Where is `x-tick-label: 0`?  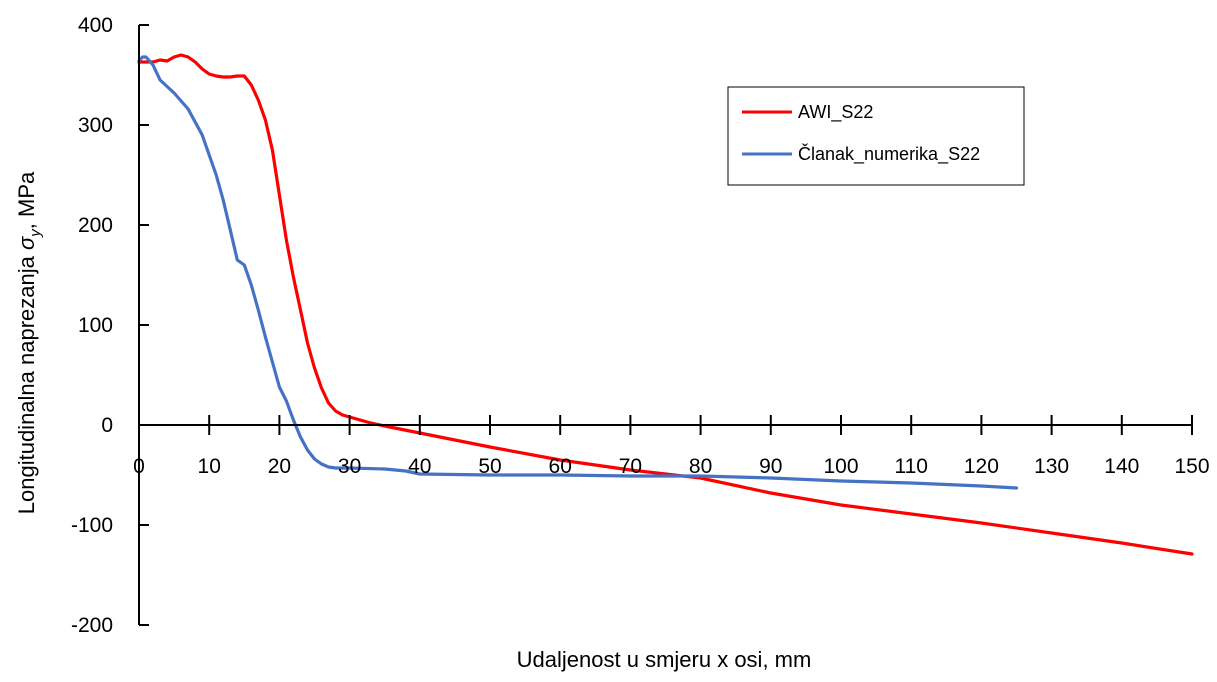
x-tick-label: 0 is located at coordinates (139, 466).